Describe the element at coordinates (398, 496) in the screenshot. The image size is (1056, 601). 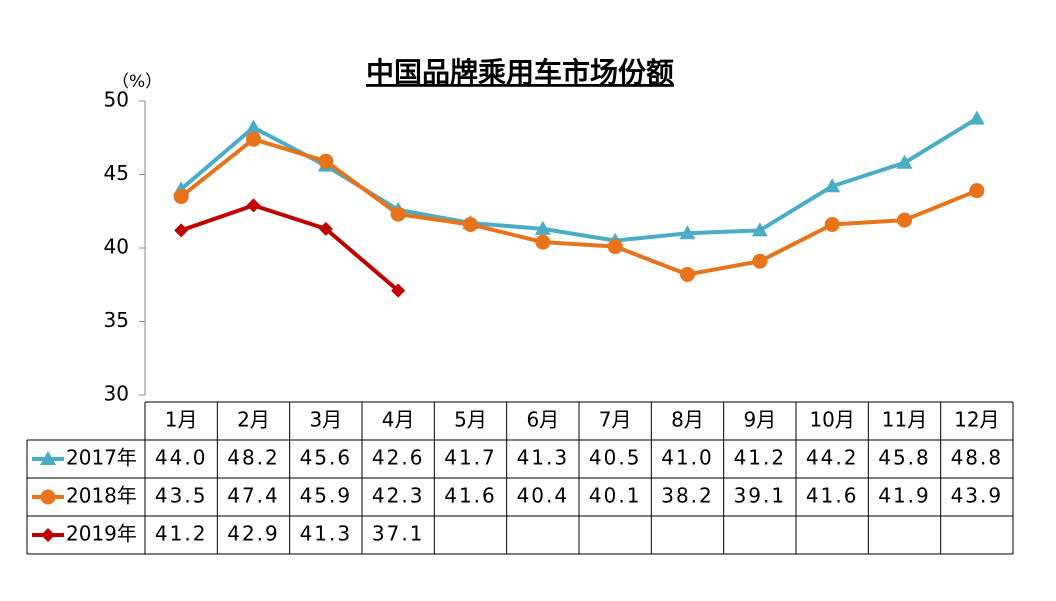
I see `table-value: 42.3` at that location.